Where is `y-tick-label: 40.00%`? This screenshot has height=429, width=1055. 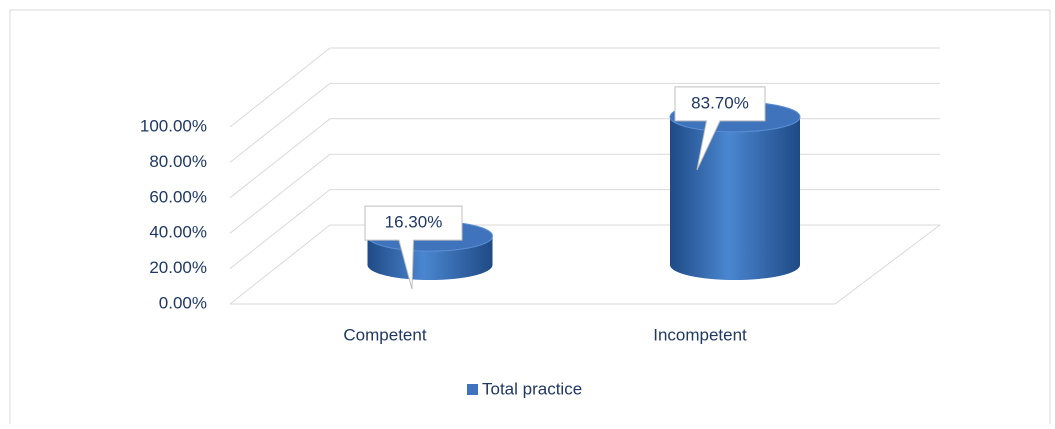 y-tick-label: 40.00% is located at coordinates (178, 232).